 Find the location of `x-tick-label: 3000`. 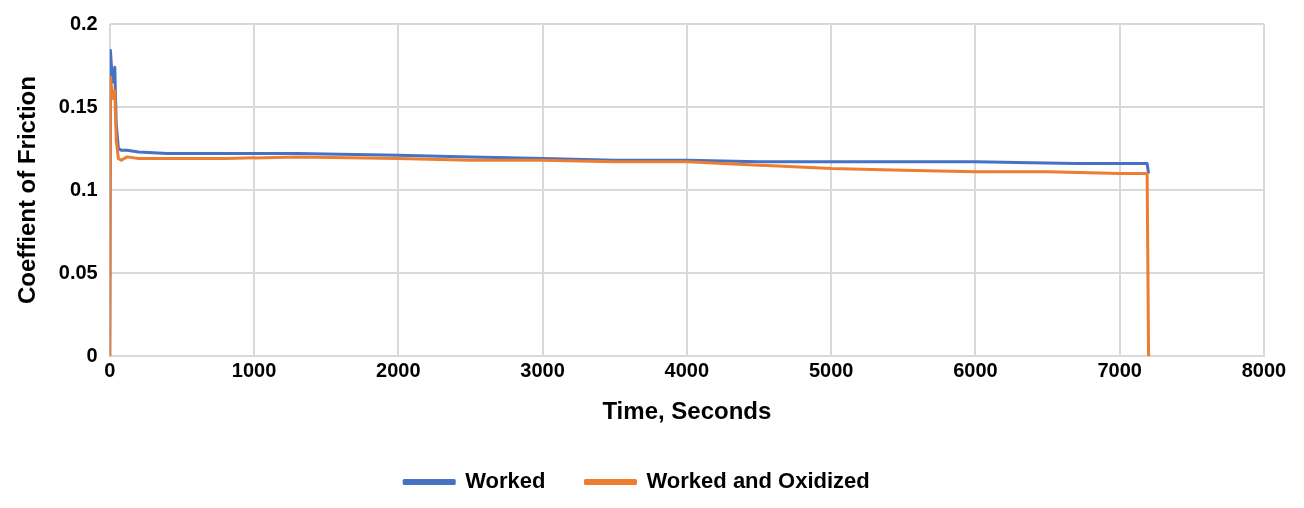

x-tick-label: 3000 is located at coordinates (542, 369).